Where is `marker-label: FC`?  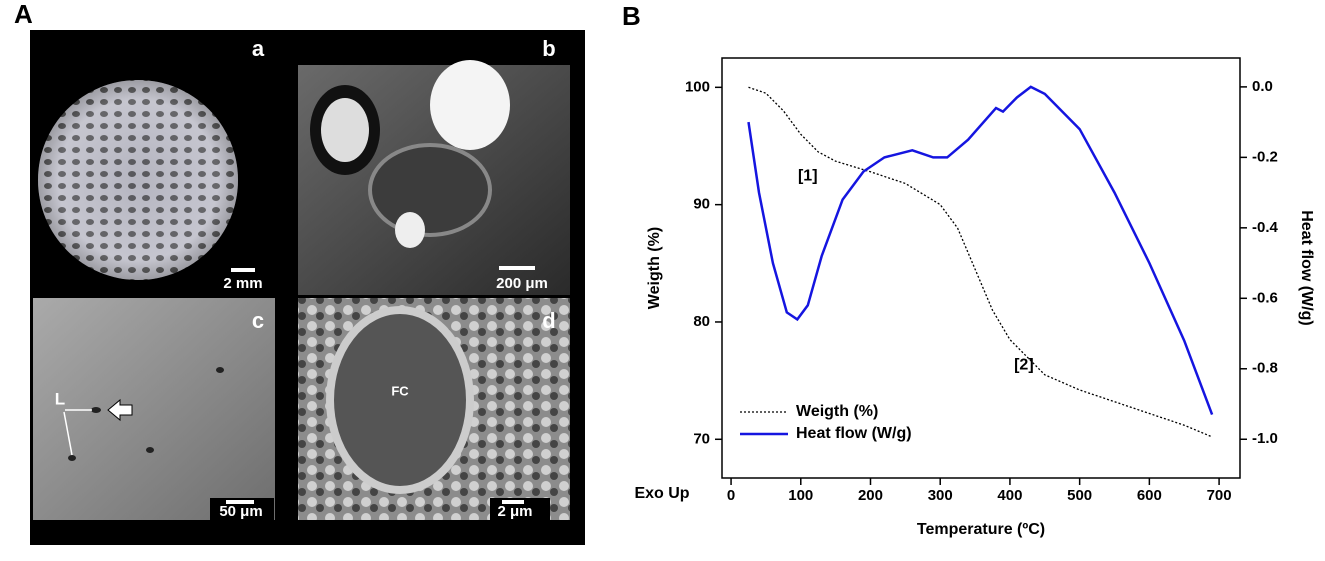 marker-label: FC is located at coordinates (400, 390).